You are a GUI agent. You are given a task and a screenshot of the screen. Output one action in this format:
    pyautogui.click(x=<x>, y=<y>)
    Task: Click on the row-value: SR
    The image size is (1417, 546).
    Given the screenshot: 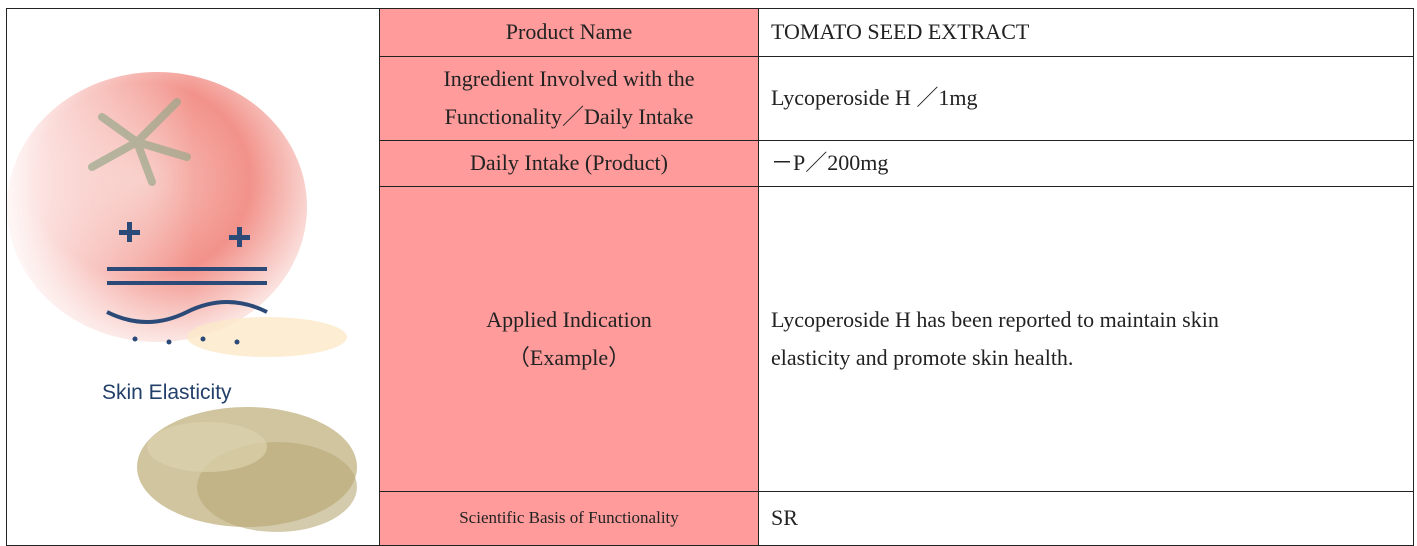 What is the action you would take?
    pyautogui.click(x=1086, y=518)
    